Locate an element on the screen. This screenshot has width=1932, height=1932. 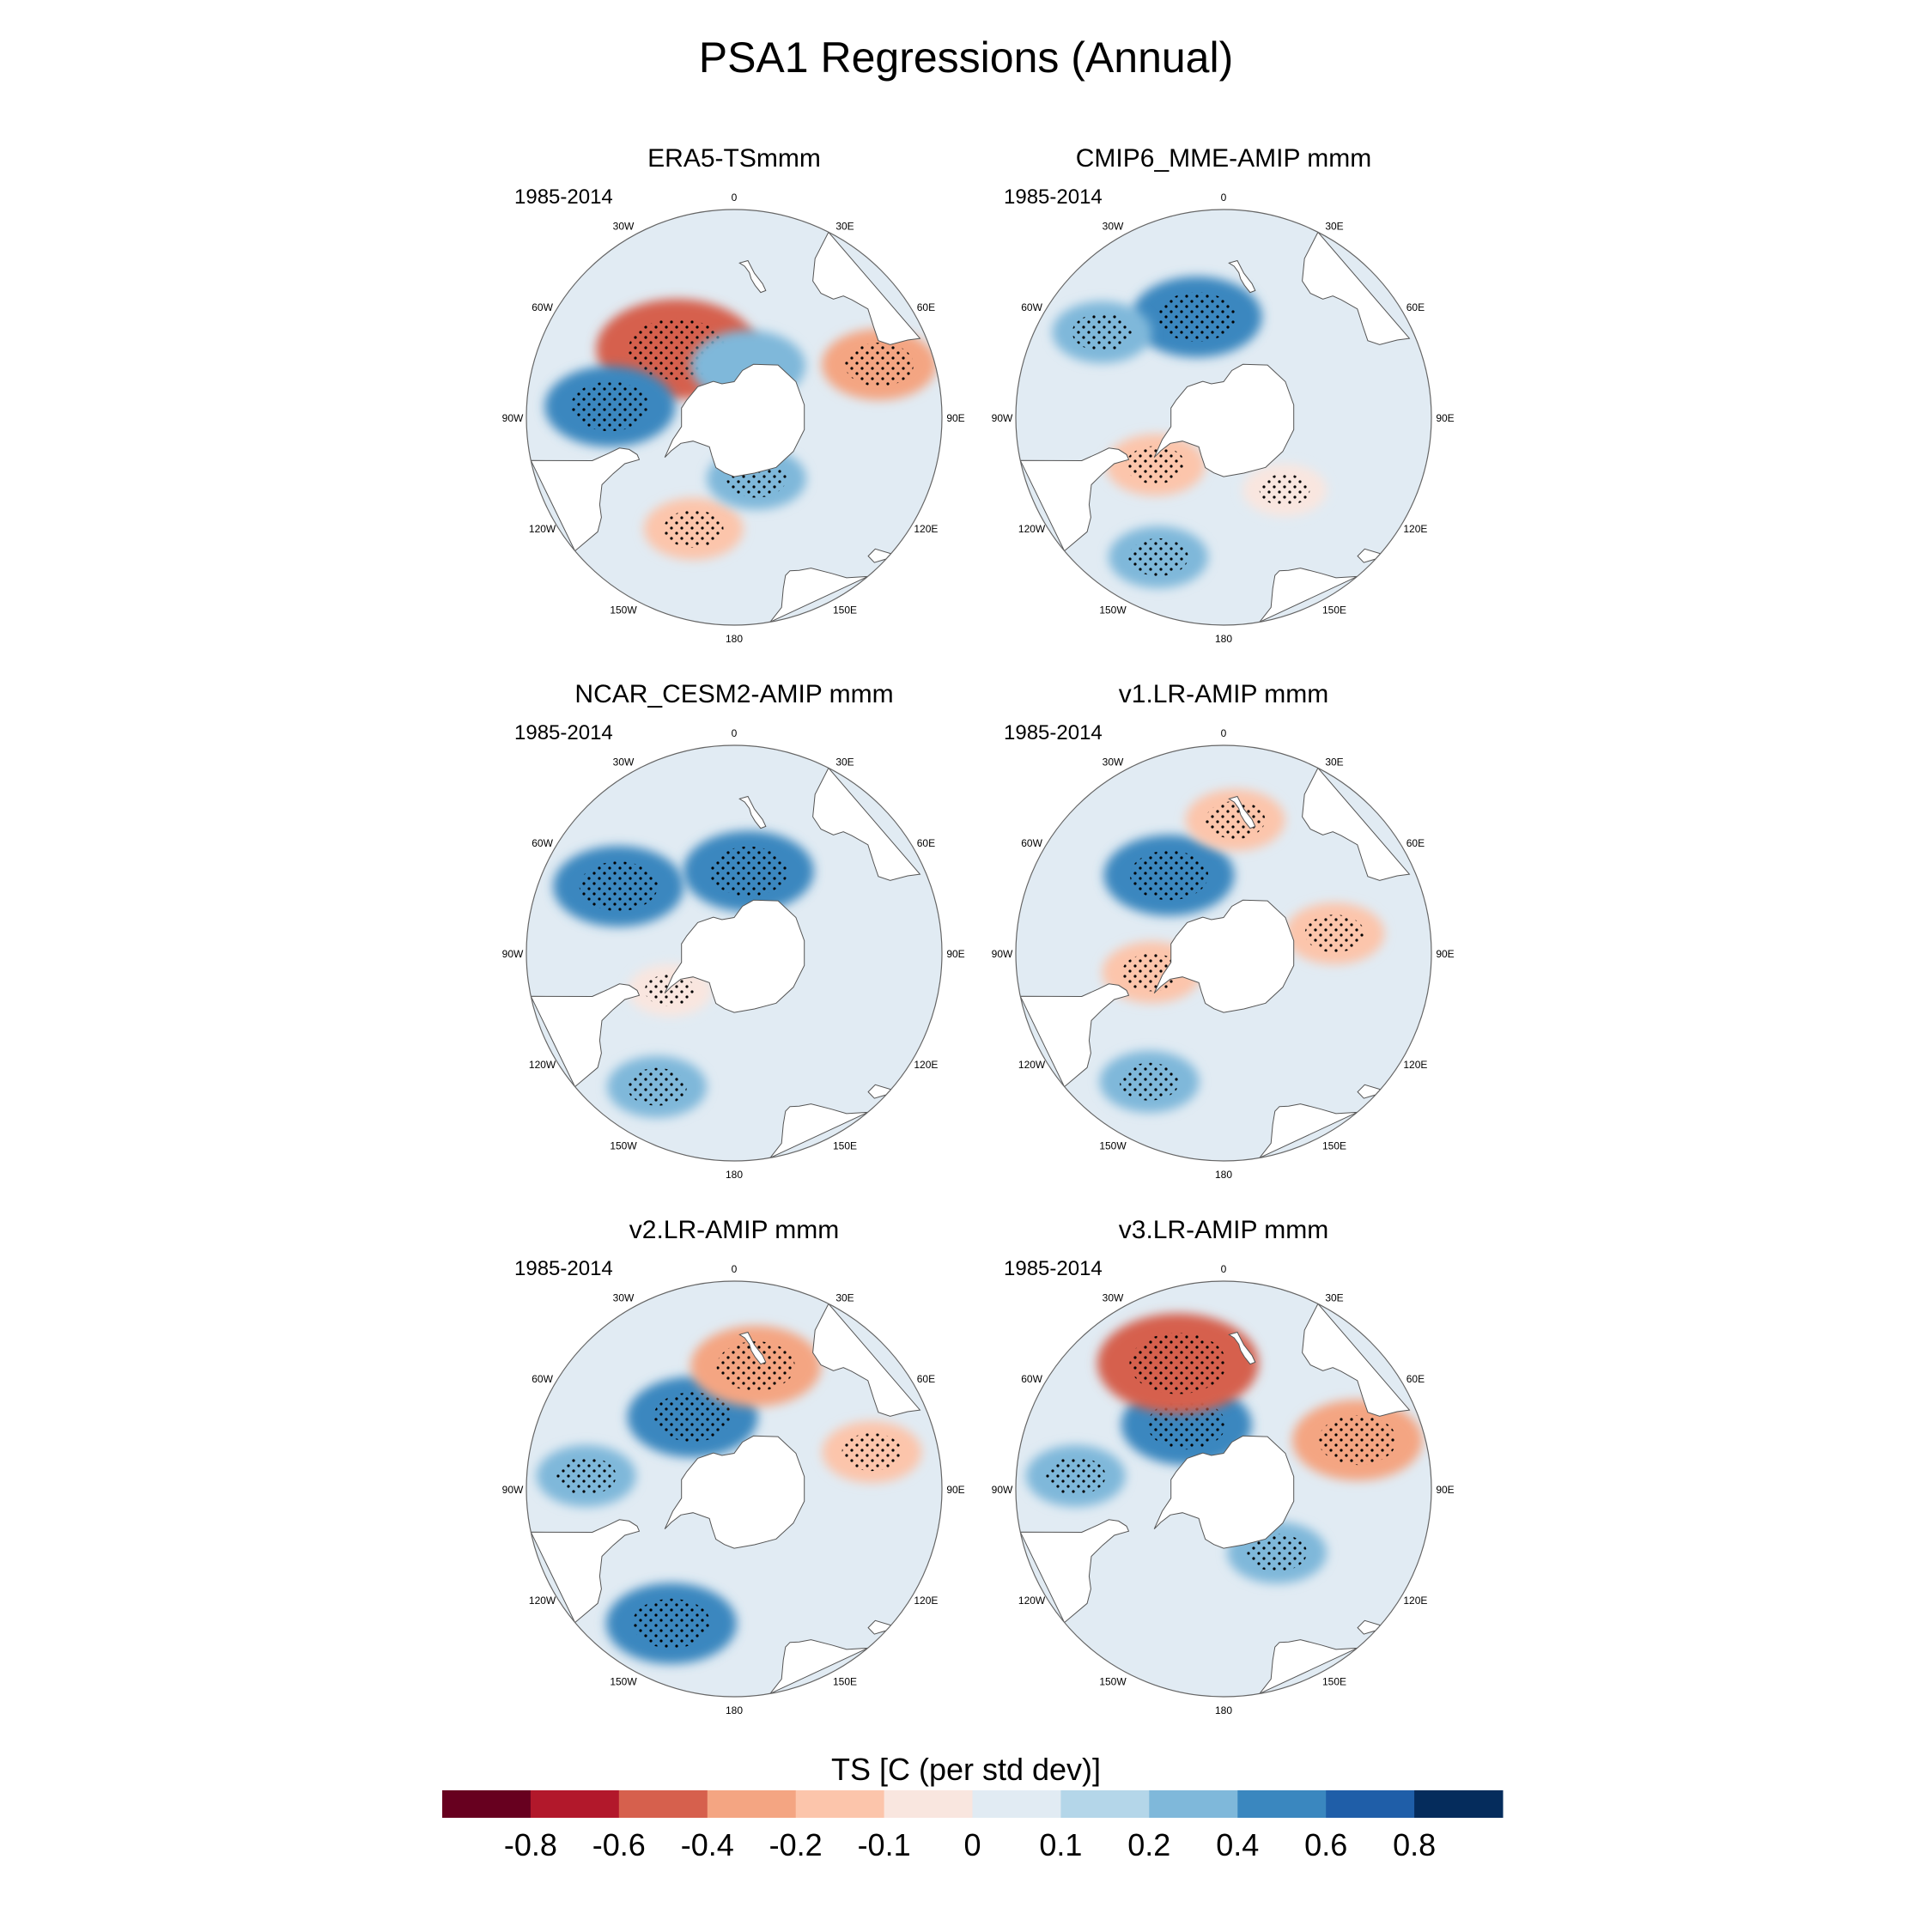
stippling-ross-cooling is located at coordinates (1235, 820).